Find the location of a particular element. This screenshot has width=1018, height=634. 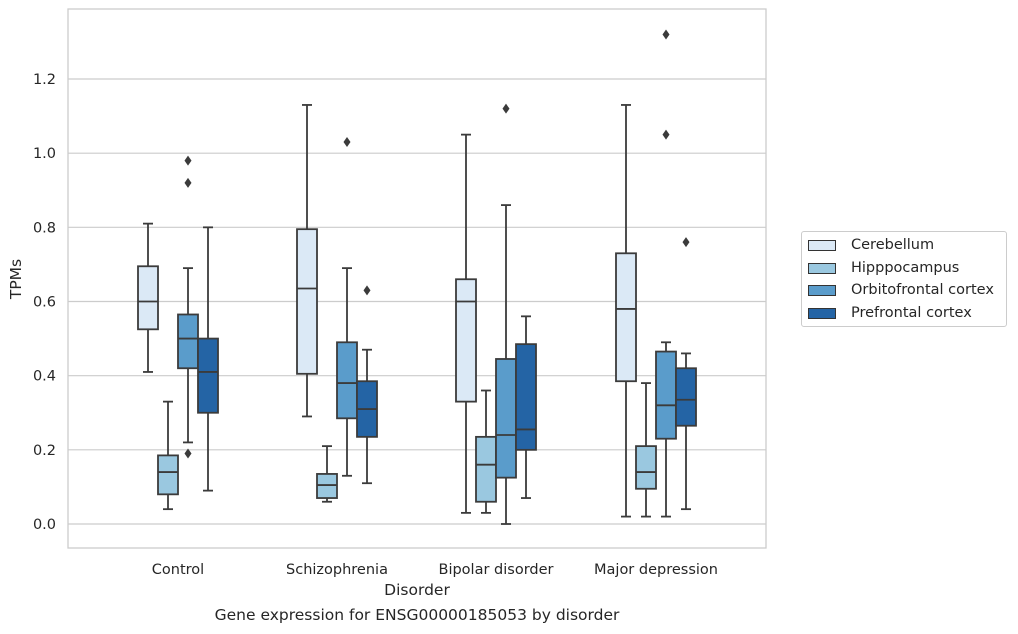

box-cerebellum-major-depression is located at coordinates (626, 311).